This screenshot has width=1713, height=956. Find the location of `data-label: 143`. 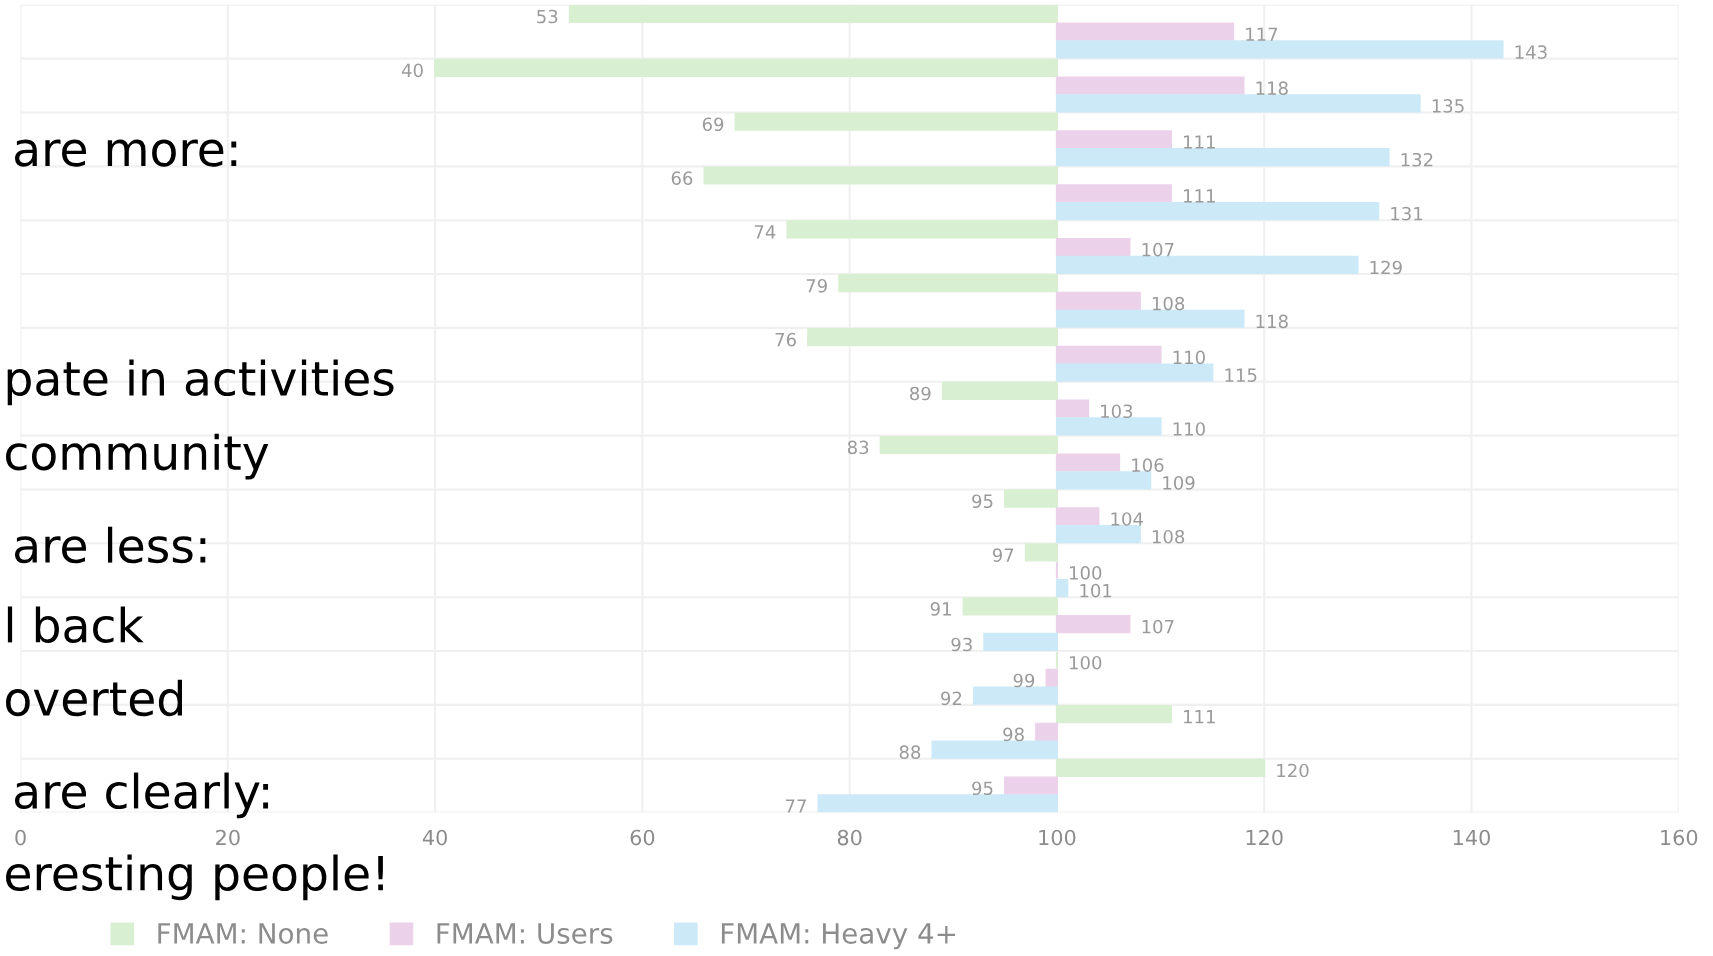

data-label: 143 is located at coordinates (1531, 52).